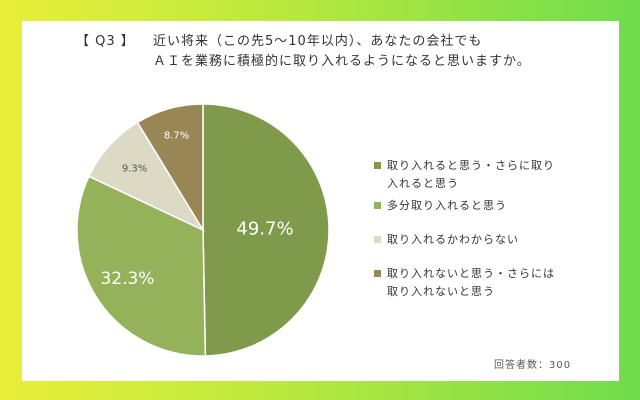 The height and width of the screenshot is (400, 640). What do you see at coordinates (318, 41) in the screenshot?
I see `question-text-line-1: 近い将来（この先5～10年以内）、あなたの会社でも` at bounding box center [318, 41].